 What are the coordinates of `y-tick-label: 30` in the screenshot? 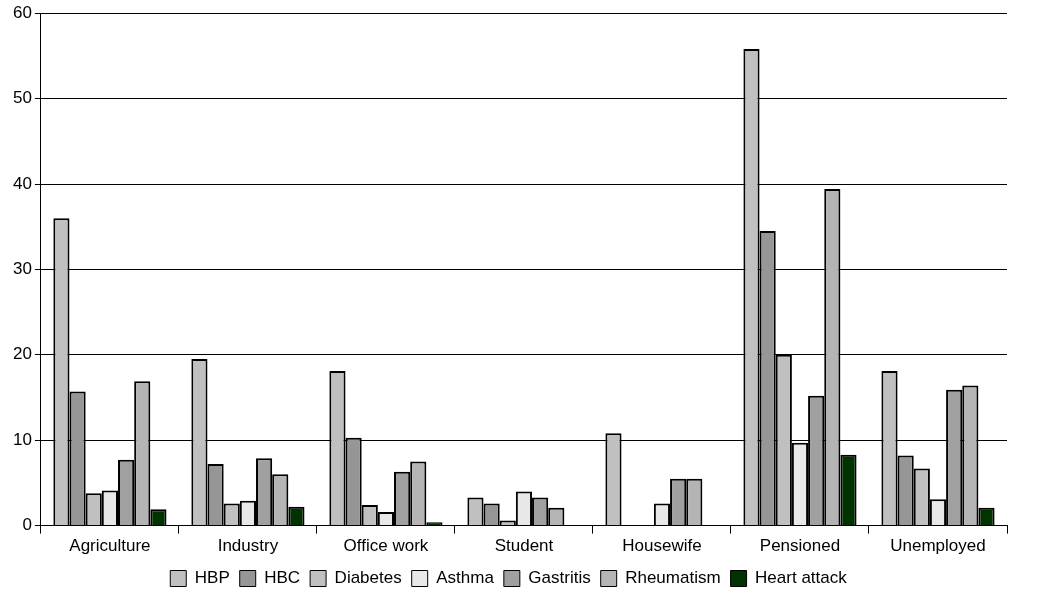 It's located at (22, 269).